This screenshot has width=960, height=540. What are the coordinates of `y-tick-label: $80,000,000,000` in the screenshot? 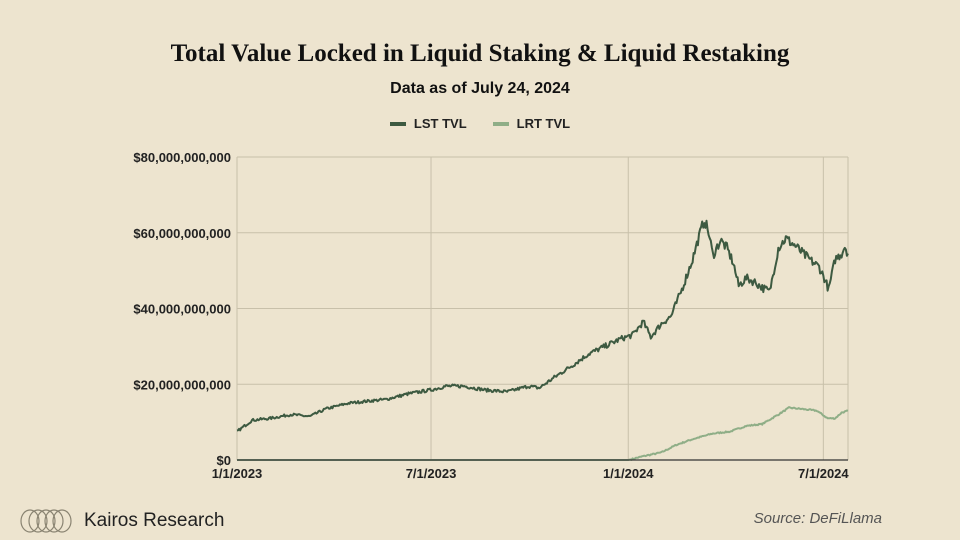 It's located at (182, 157).